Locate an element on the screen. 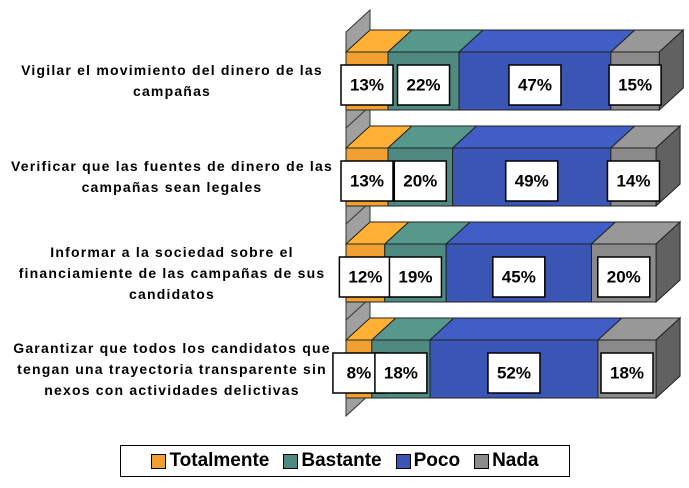 This screenshot has height=488, width=689. data-label: 22% is located at coordinates (424, 84).